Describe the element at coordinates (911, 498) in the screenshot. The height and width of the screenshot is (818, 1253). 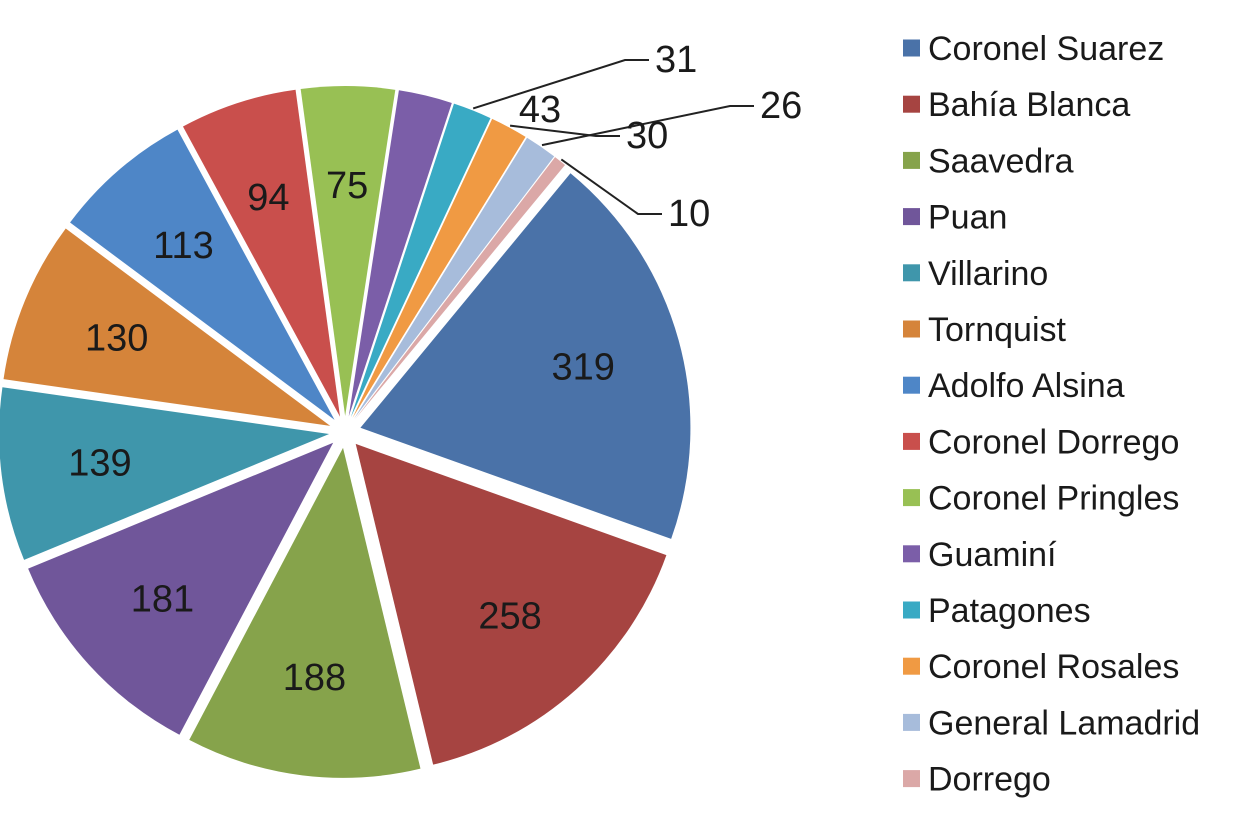
I see `legend-swatch-coronel-pringles` at that location.